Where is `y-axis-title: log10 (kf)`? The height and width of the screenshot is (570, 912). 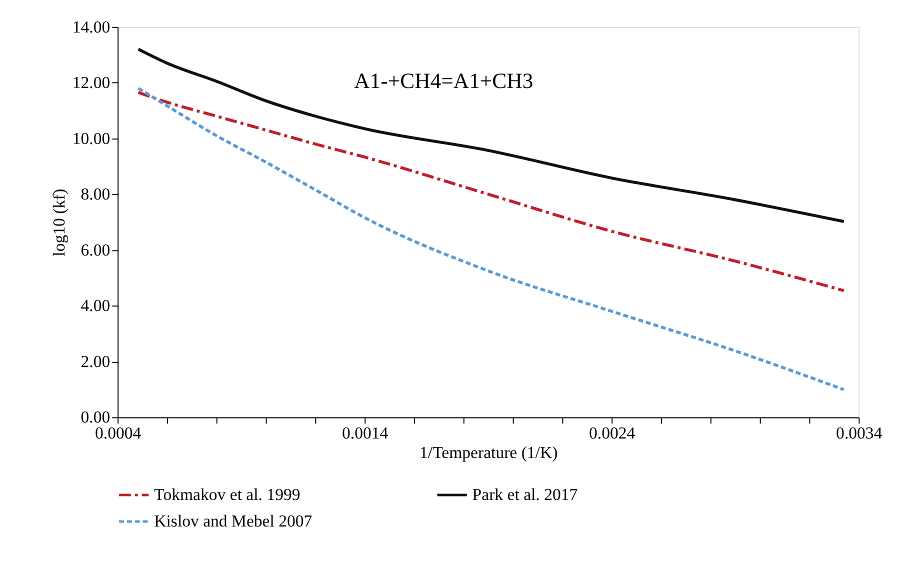
y-axis-title: log10 (kf) is located at coordinates (58, 222).